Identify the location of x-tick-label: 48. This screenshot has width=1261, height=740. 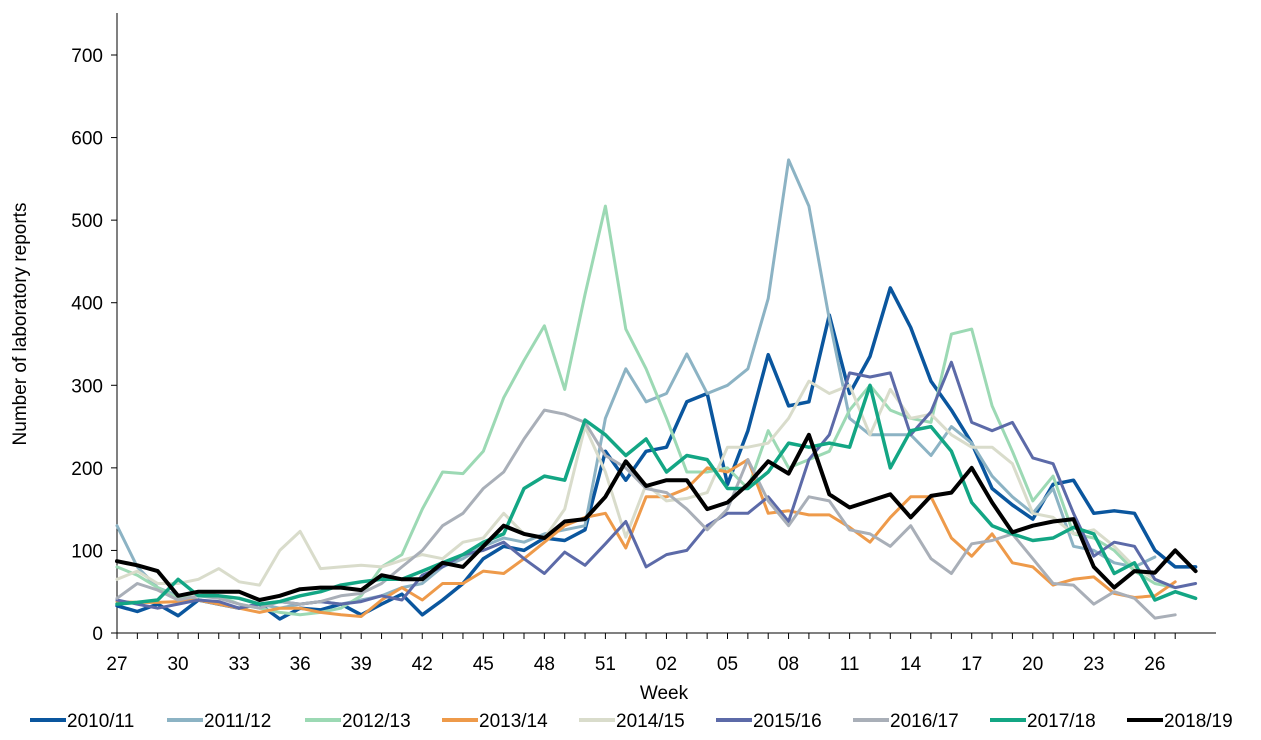
(544, 664).